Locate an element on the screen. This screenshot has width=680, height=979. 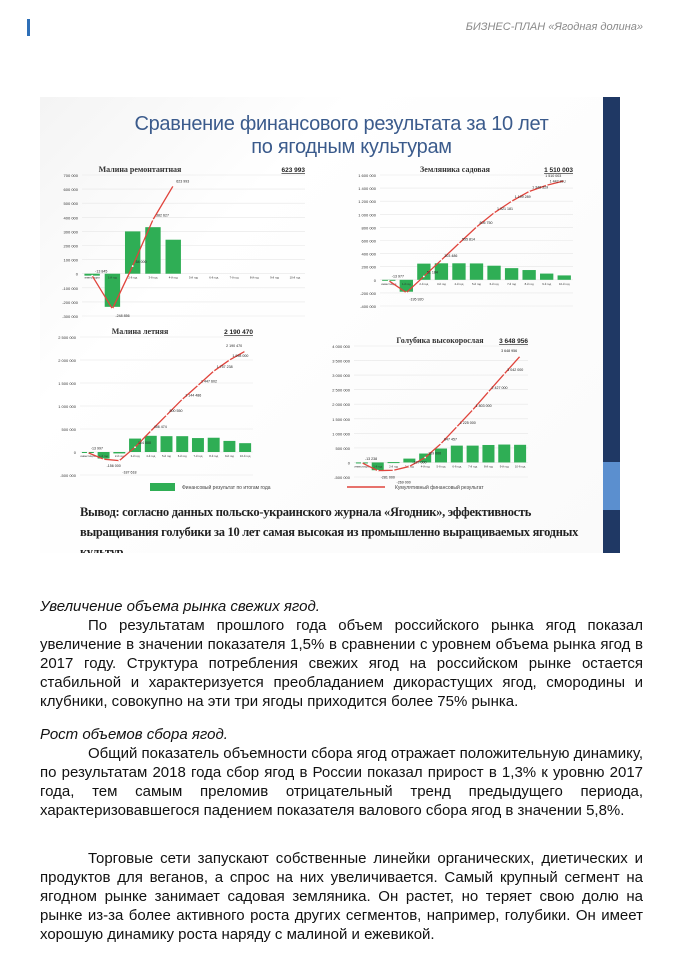
cumulative-data-label: 1 803 000 is located at coordinates (484, 406).